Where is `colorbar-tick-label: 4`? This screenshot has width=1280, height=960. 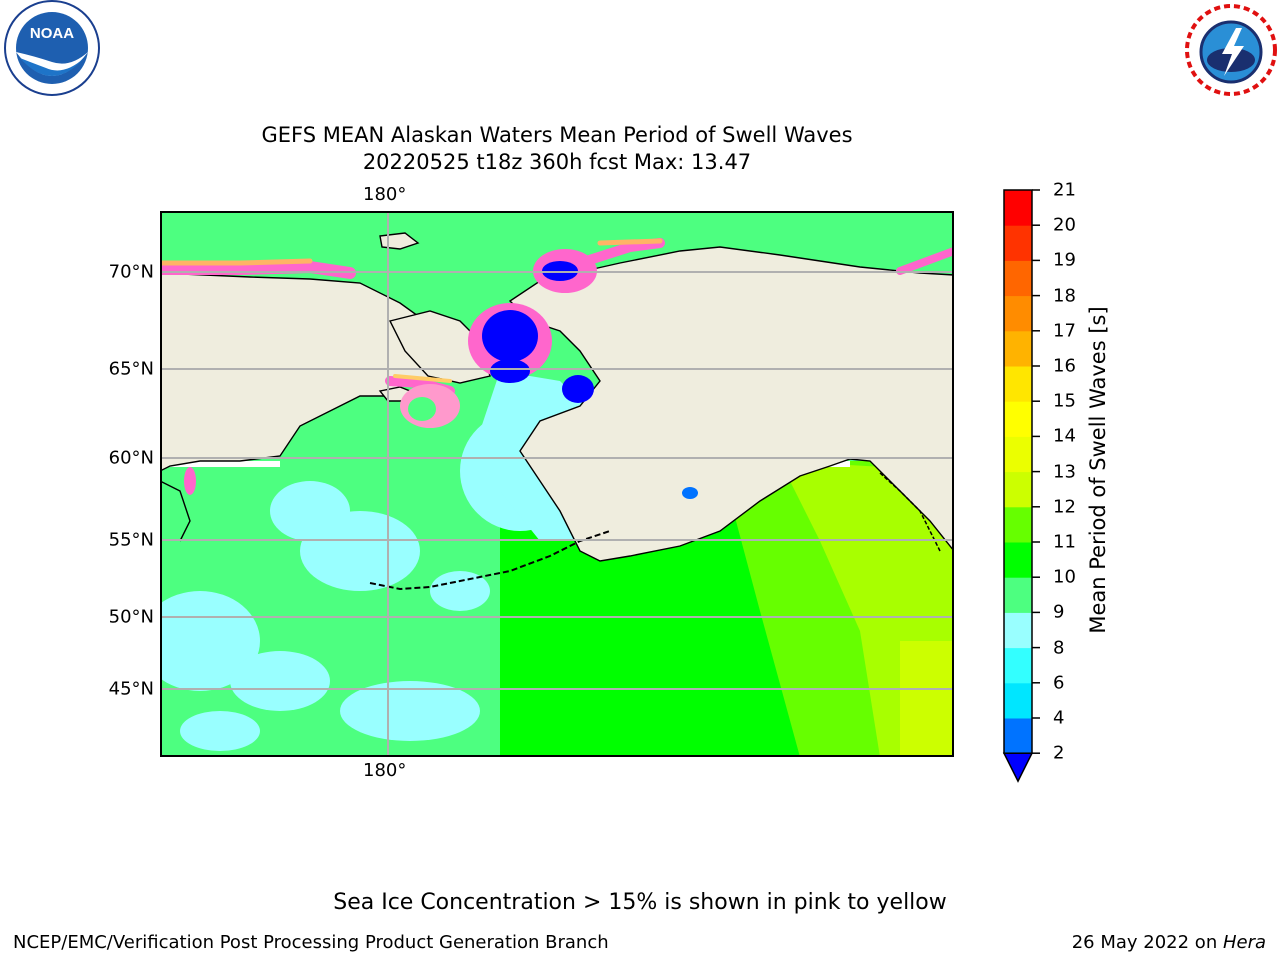
colorbar-tick-label: 4 is located at coordinates (1059, 718).